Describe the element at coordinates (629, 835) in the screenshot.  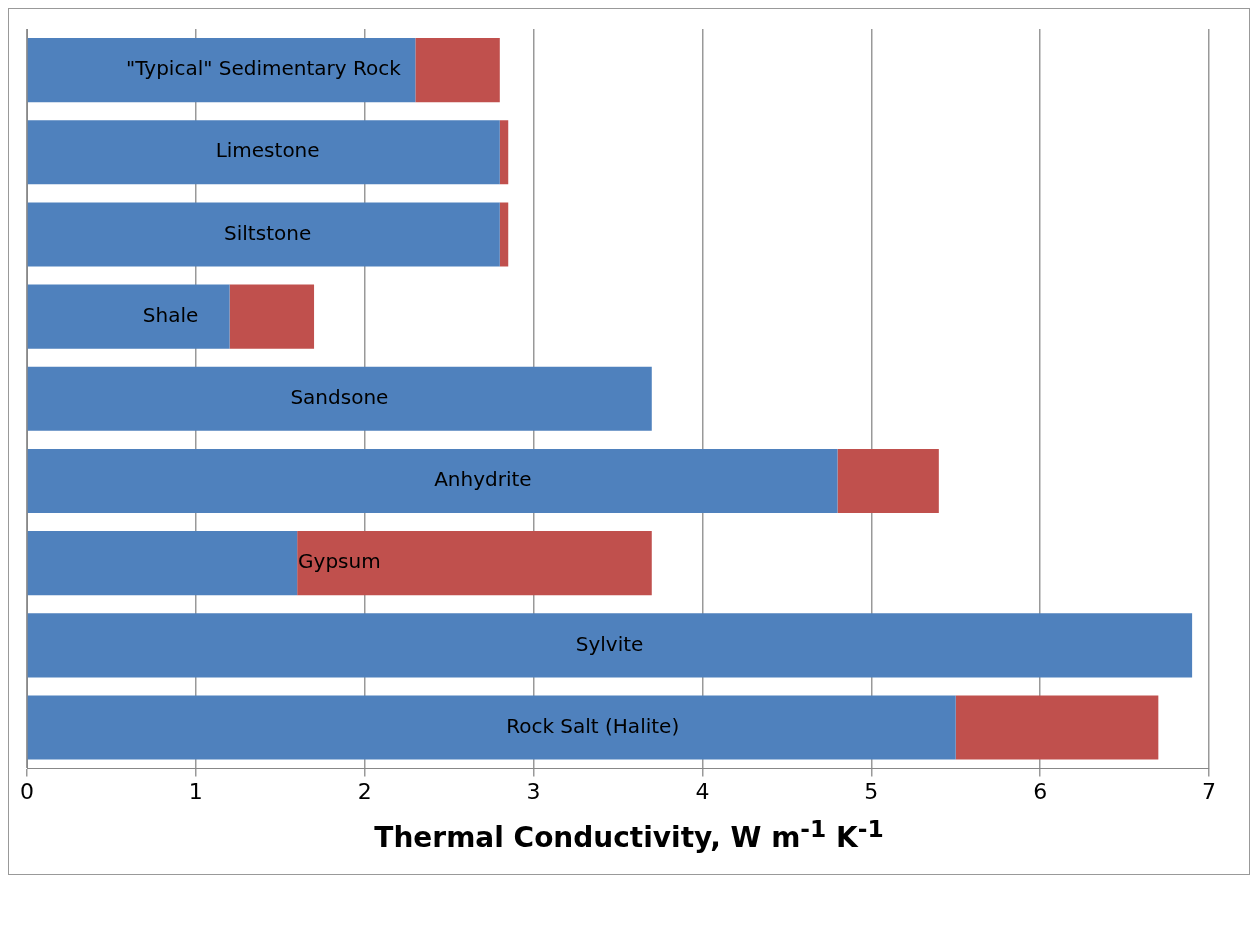
I see `x-axis-title: Thermal Conductivity, W m$^{-1}$ K$^{-1}$` at that location.